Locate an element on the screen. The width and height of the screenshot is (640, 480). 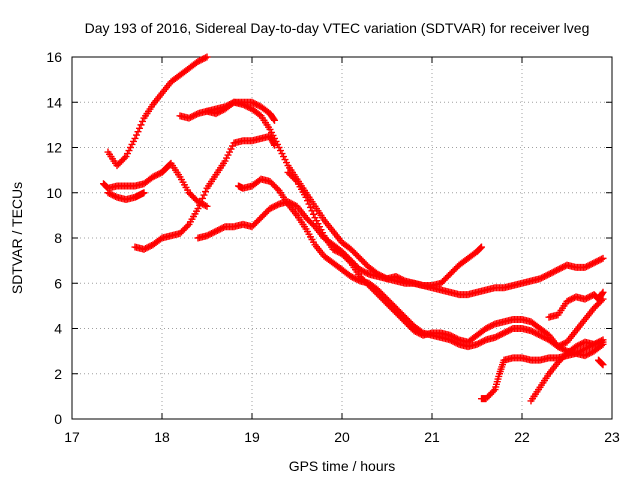
y-tick-label: 14 is located at coordinates (54, 102).